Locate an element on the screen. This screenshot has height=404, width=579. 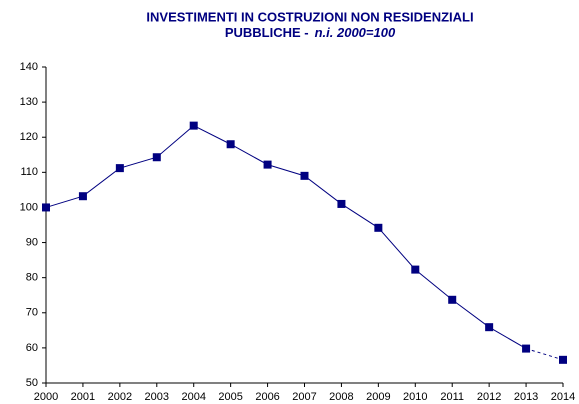
y-tick-label: 140 is located at coordinates (29, 67).